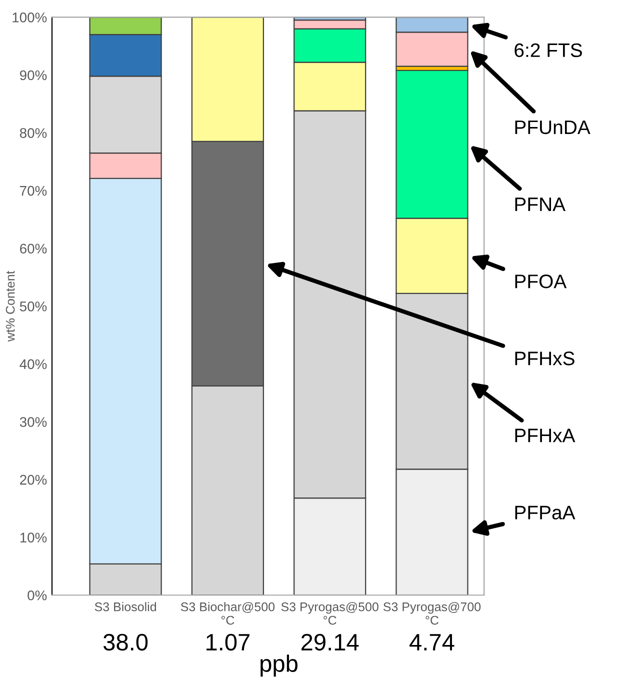  Describe the element at coordinates (227, 613) in the screenshot. I see `x-tick-label: S3 Biochar@500 °C` at that location.